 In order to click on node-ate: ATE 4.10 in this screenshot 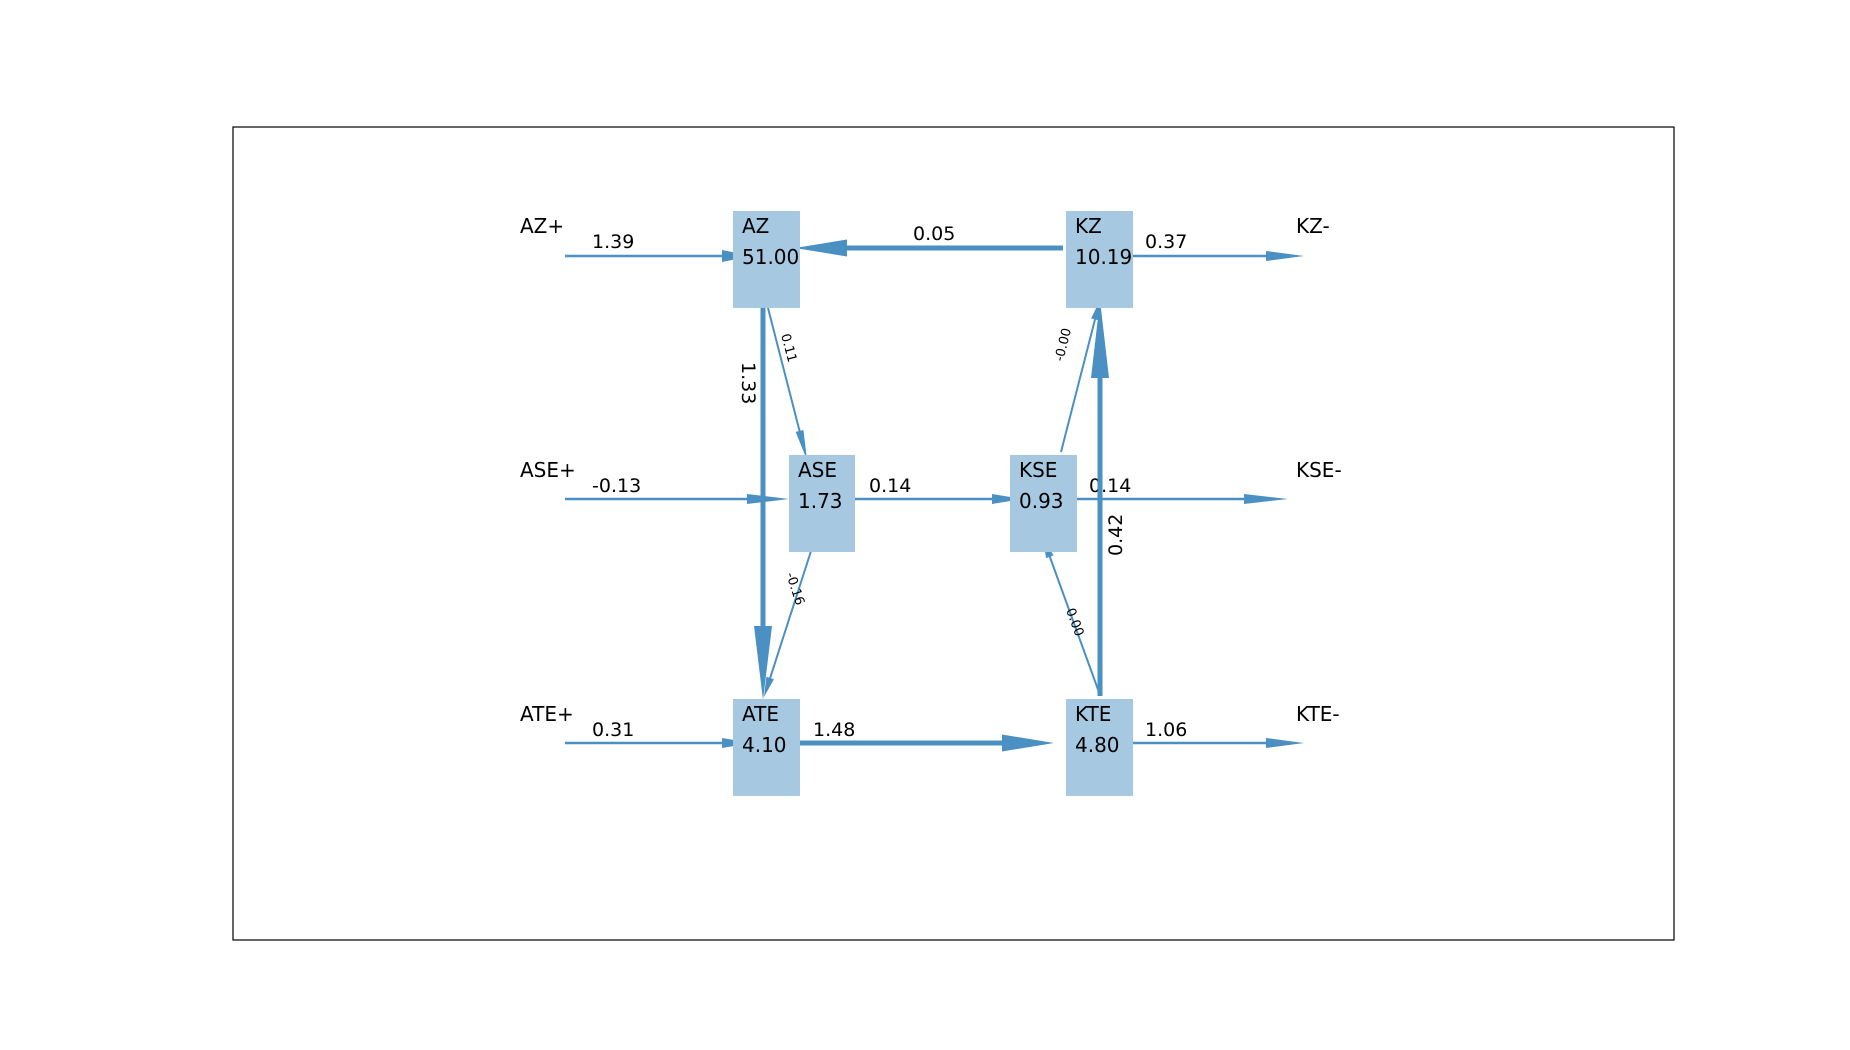, I will do `click(766, 747)`.